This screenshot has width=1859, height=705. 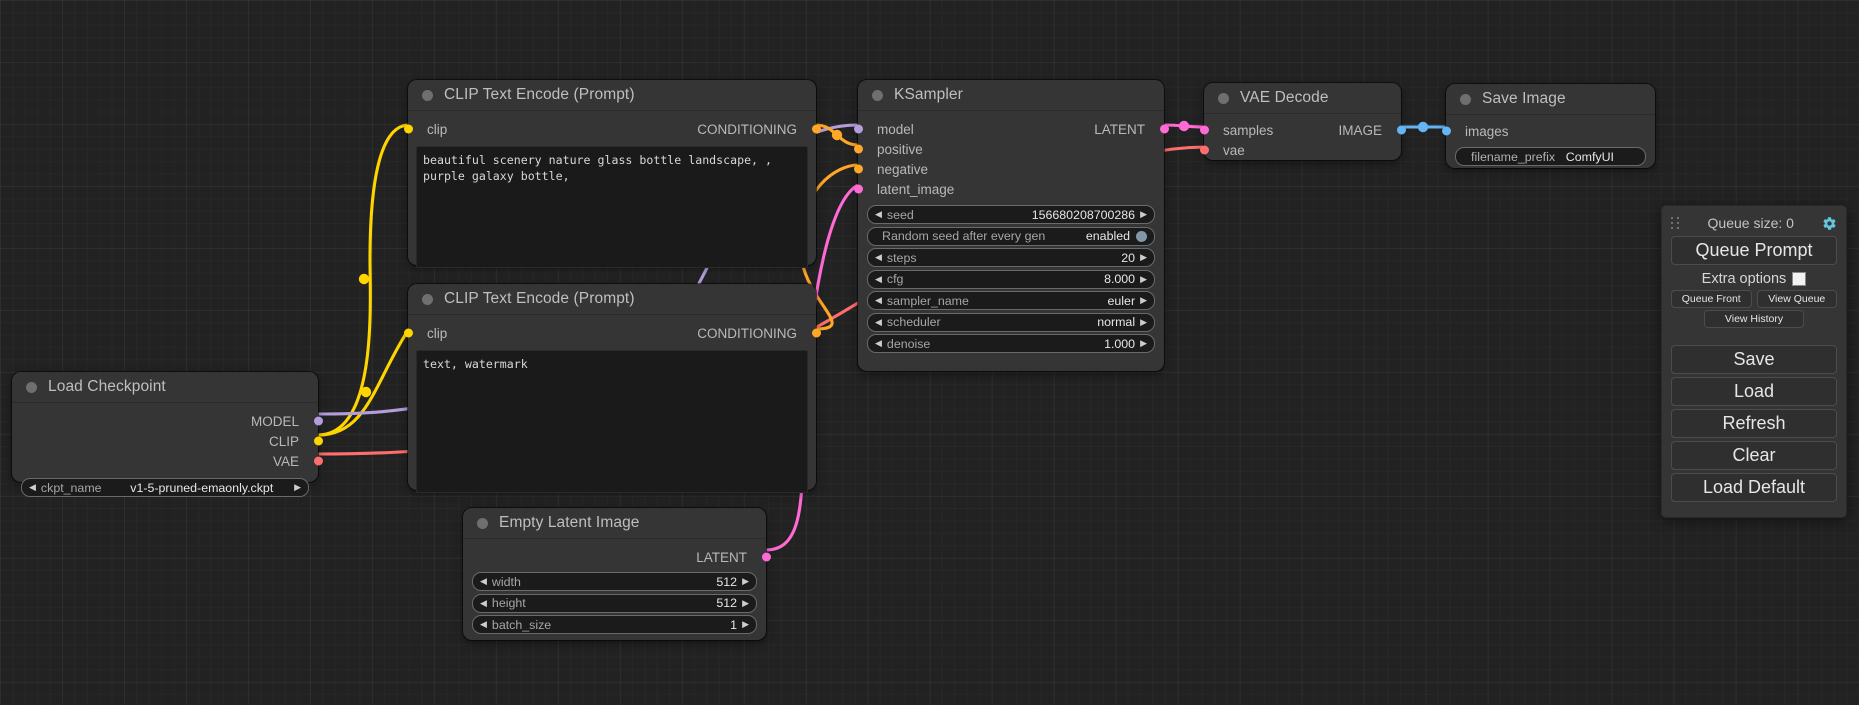 I want to click on widget-cfg: ◀ cfg 8.000 ▶, so click(x=1011, y=279).